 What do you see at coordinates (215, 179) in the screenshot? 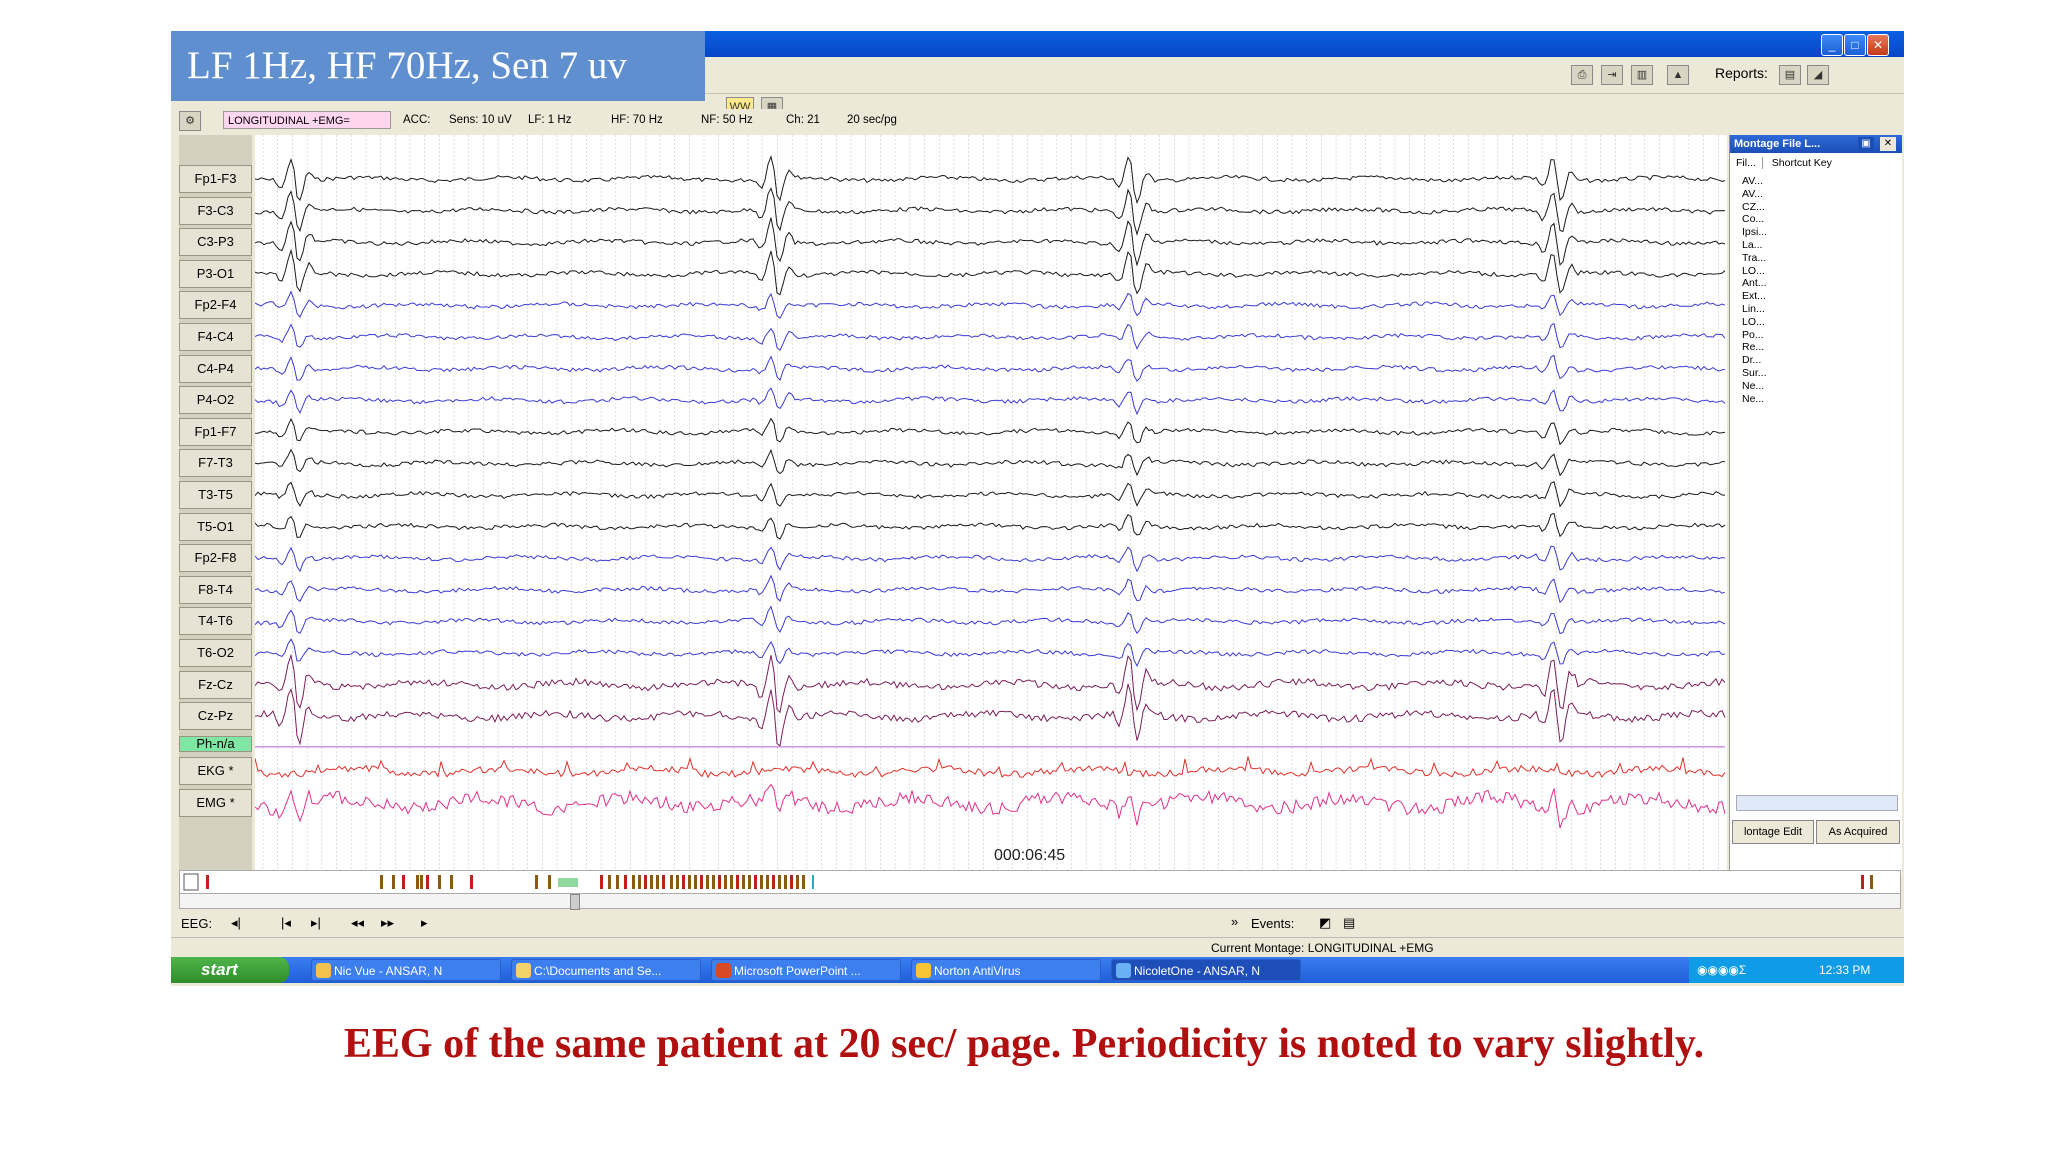
I see `channel-label: Fp1-F3` at bounding box center [215, 179].